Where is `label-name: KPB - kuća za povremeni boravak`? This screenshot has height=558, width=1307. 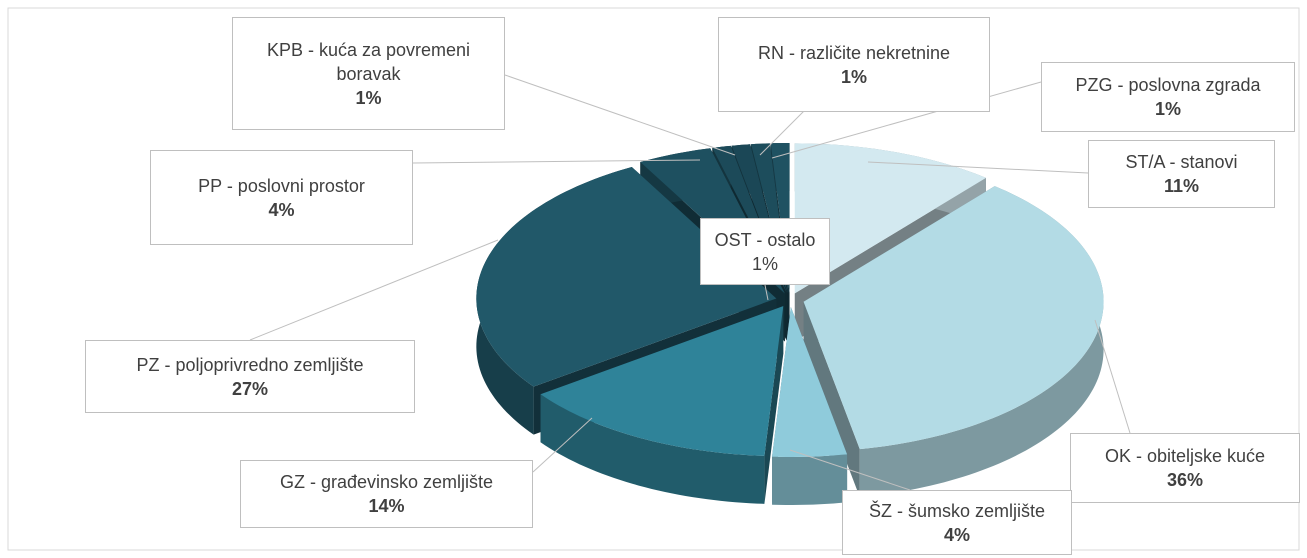 label-name: KPB - kuća za povremeni boravak is located at coordinates (368, 61).